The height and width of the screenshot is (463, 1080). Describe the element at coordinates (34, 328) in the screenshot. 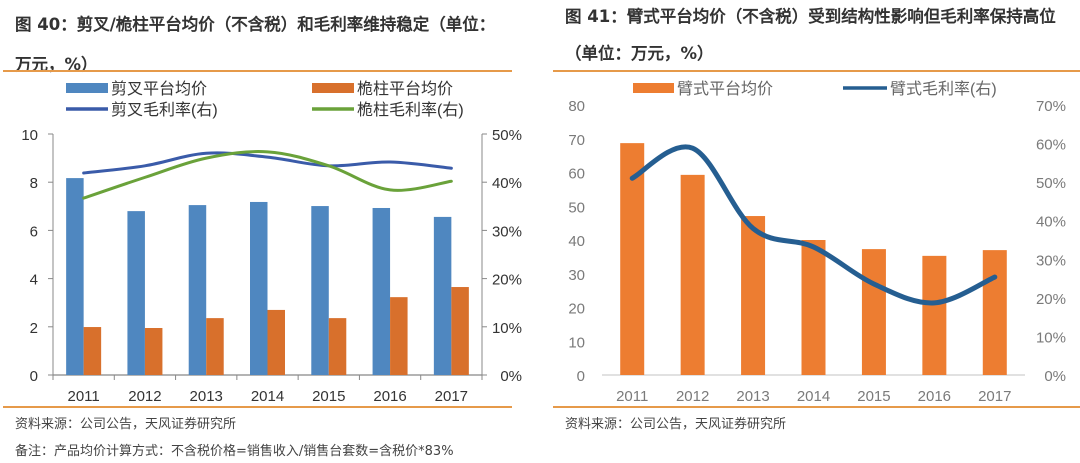

I see `left-tick-label: 2` at that location.